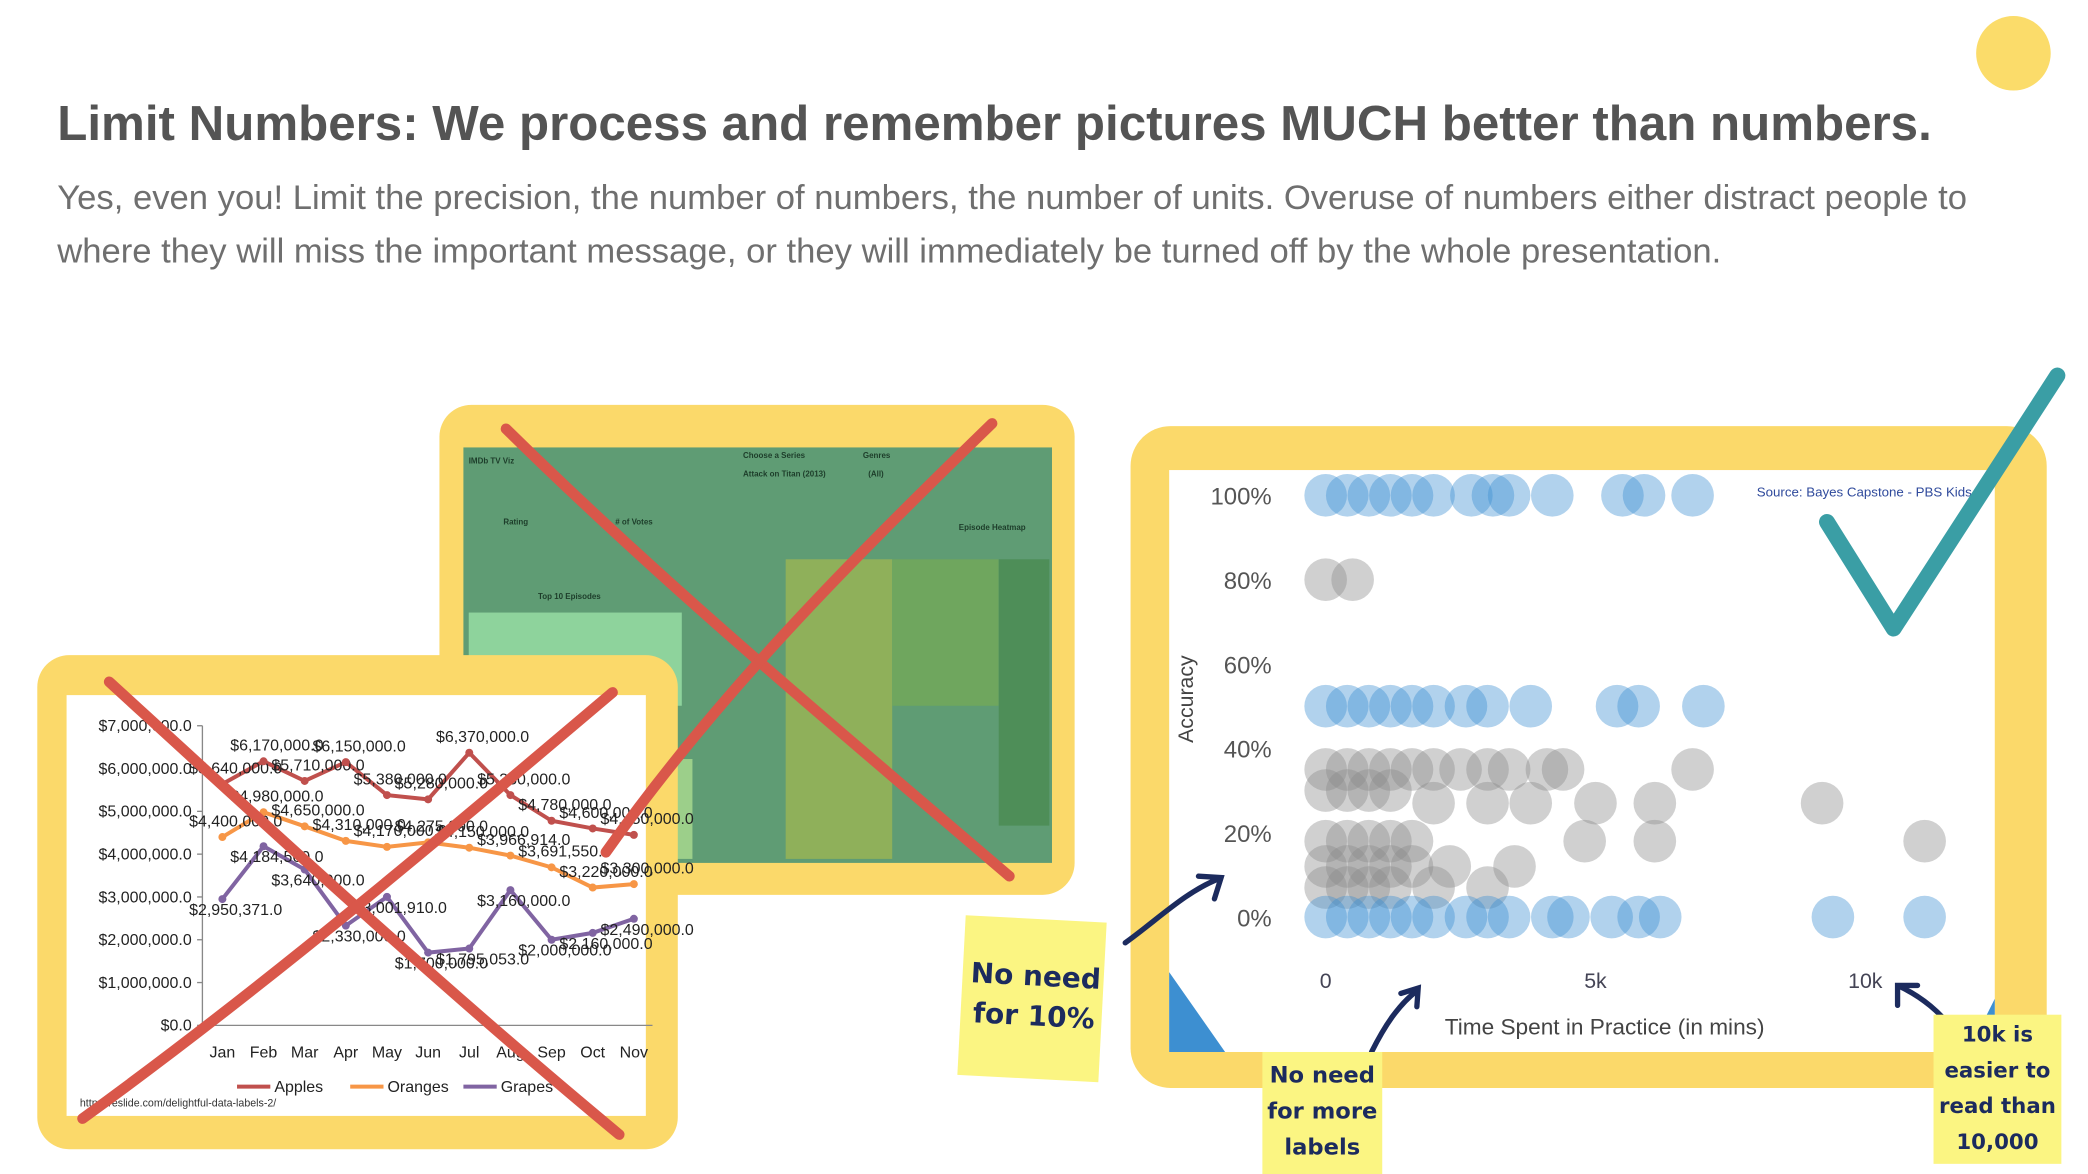 The height and width of the screenshot is (1174, 2088). What do you see at coordinates (527, 1087) in the screenshot?
I see `legend-label: Grapes` at bounding box center [527, 1087].